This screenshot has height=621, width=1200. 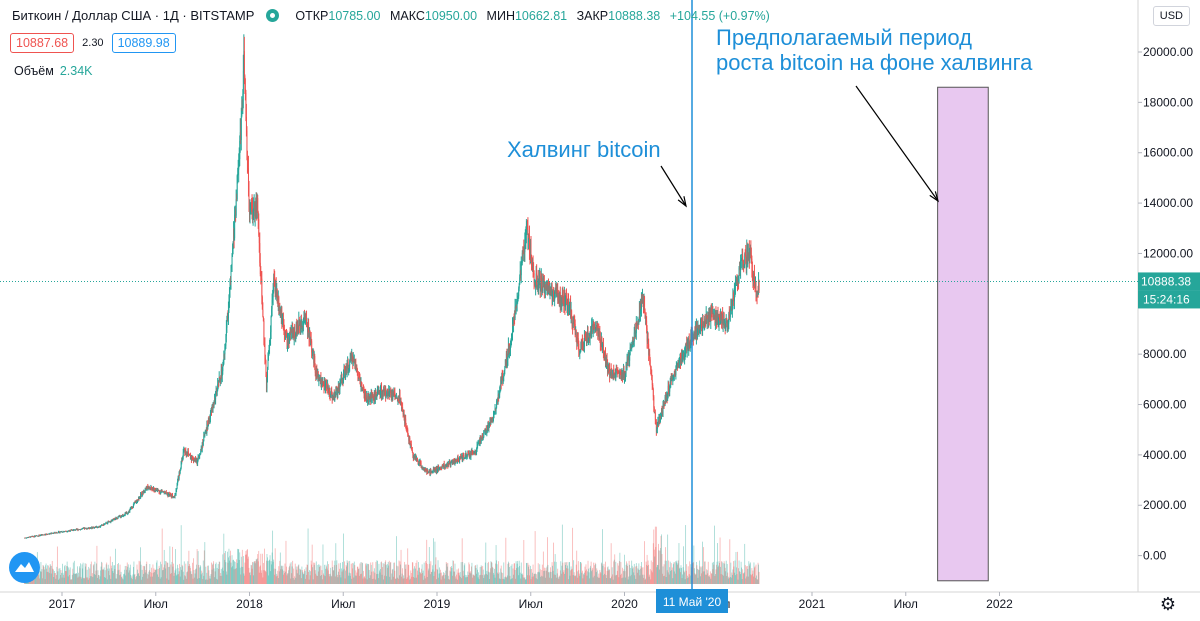 What do you see at coordinates (1167, 604) in the screenshot?
I see `settings-gear-icon: ⚙` at bounding box center [1167, 604].